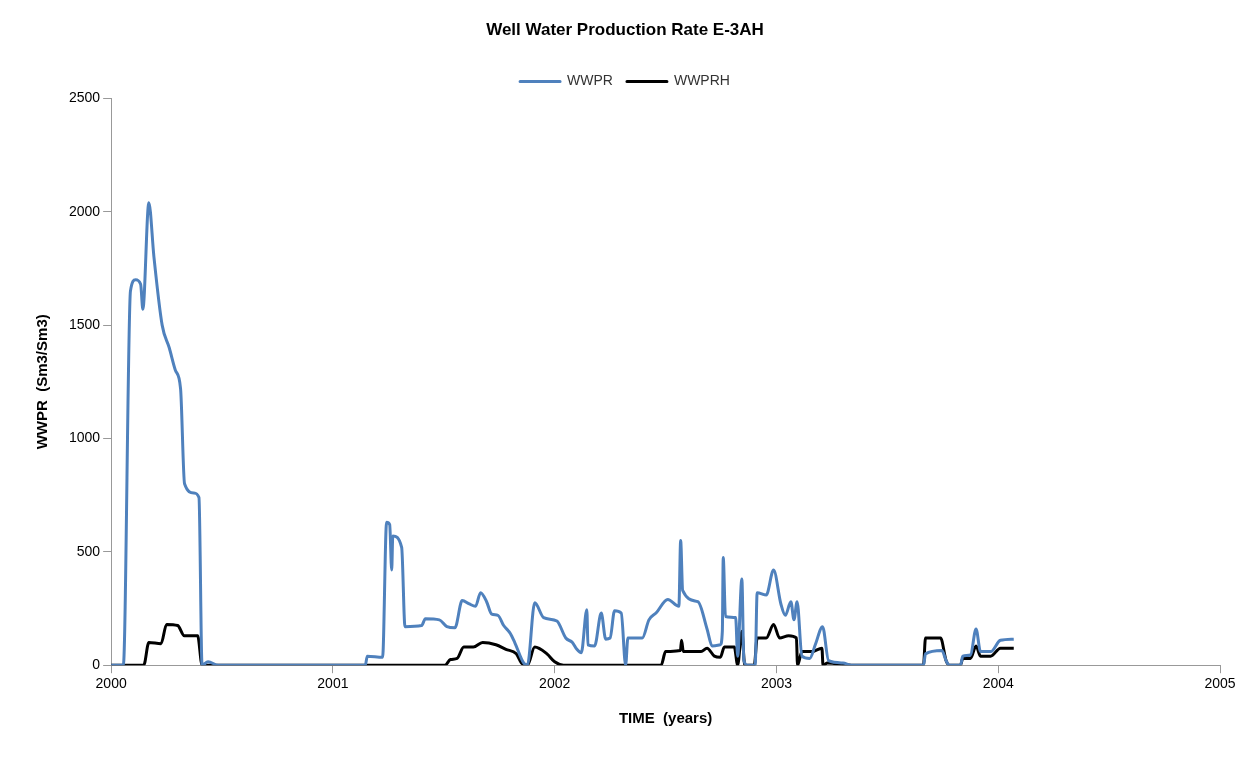  I want to click on y-tick-label: 500, so click(88, 550).